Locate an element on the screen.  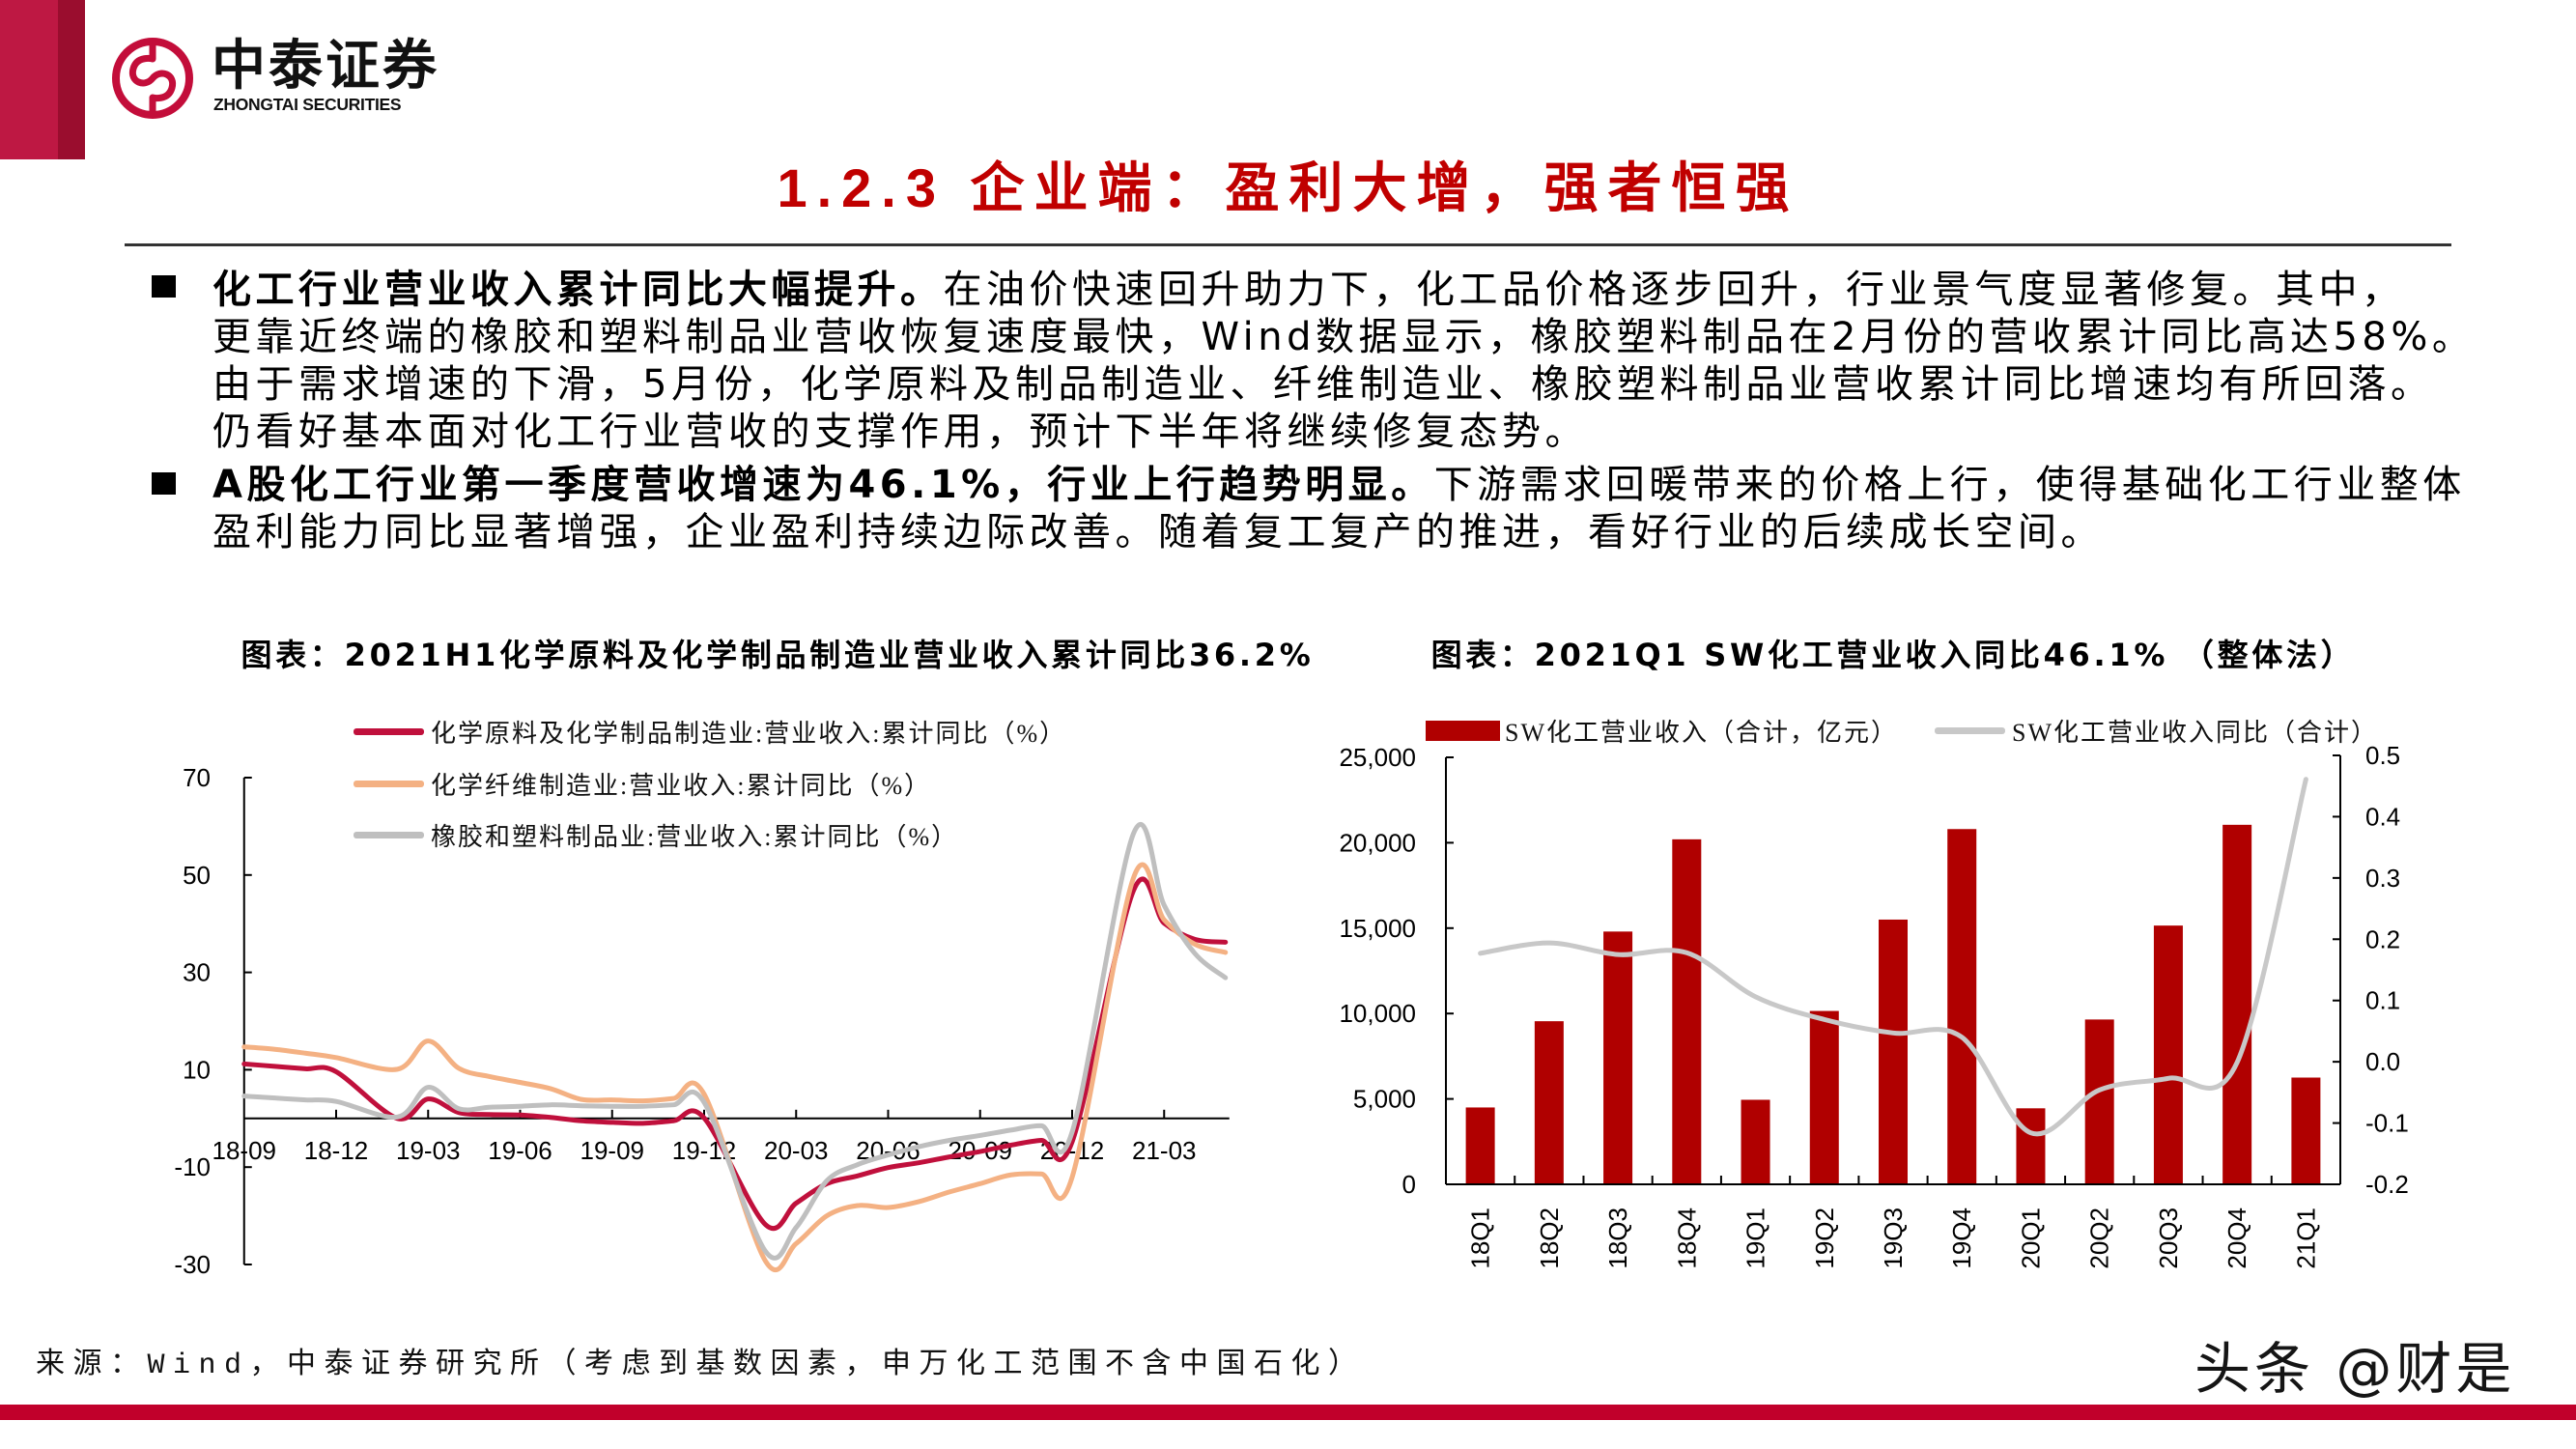
footer-red-bar is located at coordinates (1288, 1412).